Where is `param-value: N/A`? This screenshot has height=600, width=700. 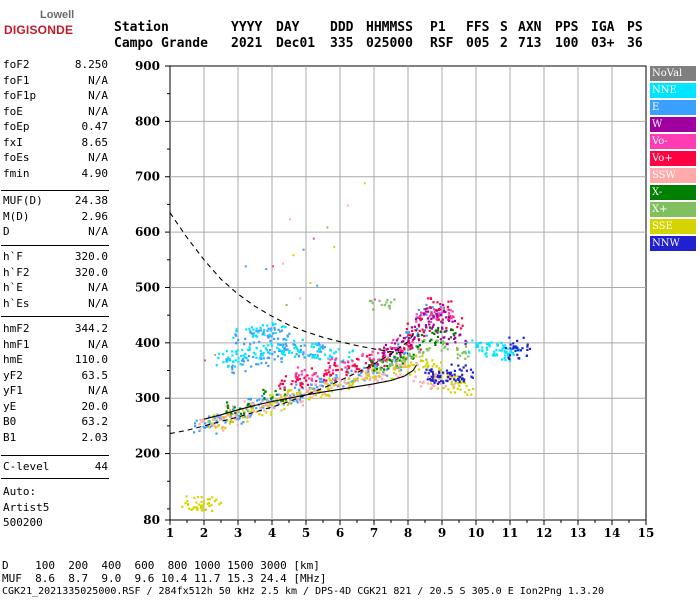
param-value: N/A is located at coordinates (98, 303).